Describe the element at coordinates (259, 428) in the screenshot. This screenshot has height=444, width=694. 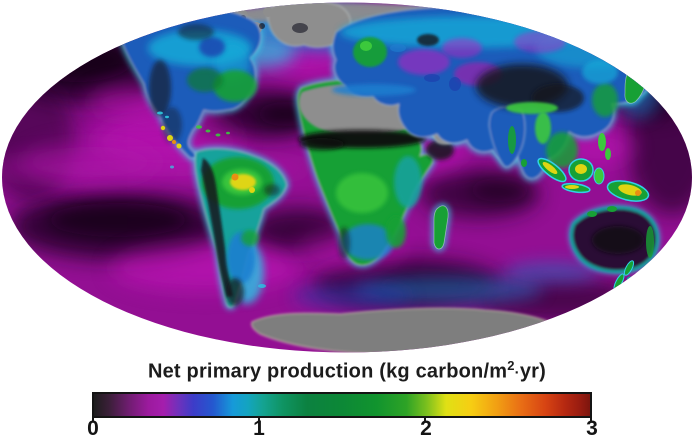
I see `tick-label-1: 1` at that location.